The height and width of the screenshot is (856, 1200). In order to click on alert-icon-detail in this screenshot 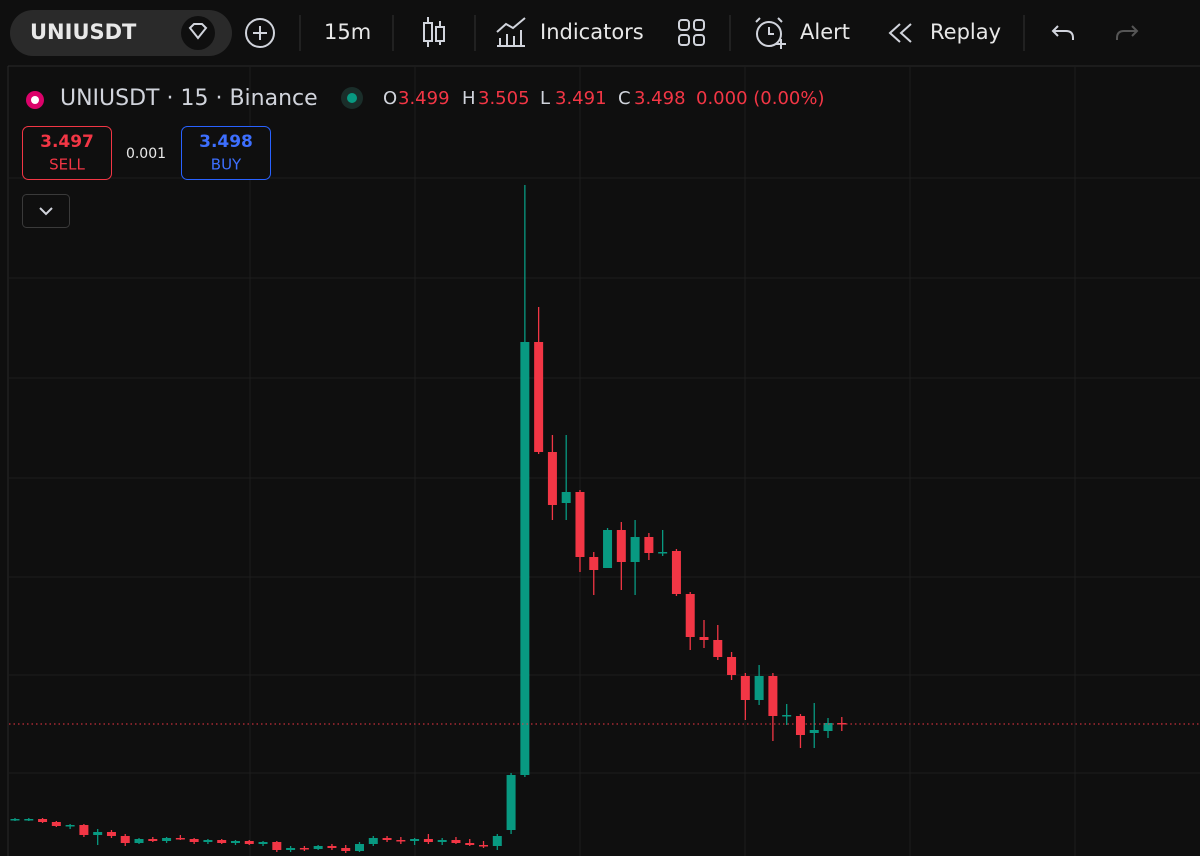, I will do `click(770, 33)`.